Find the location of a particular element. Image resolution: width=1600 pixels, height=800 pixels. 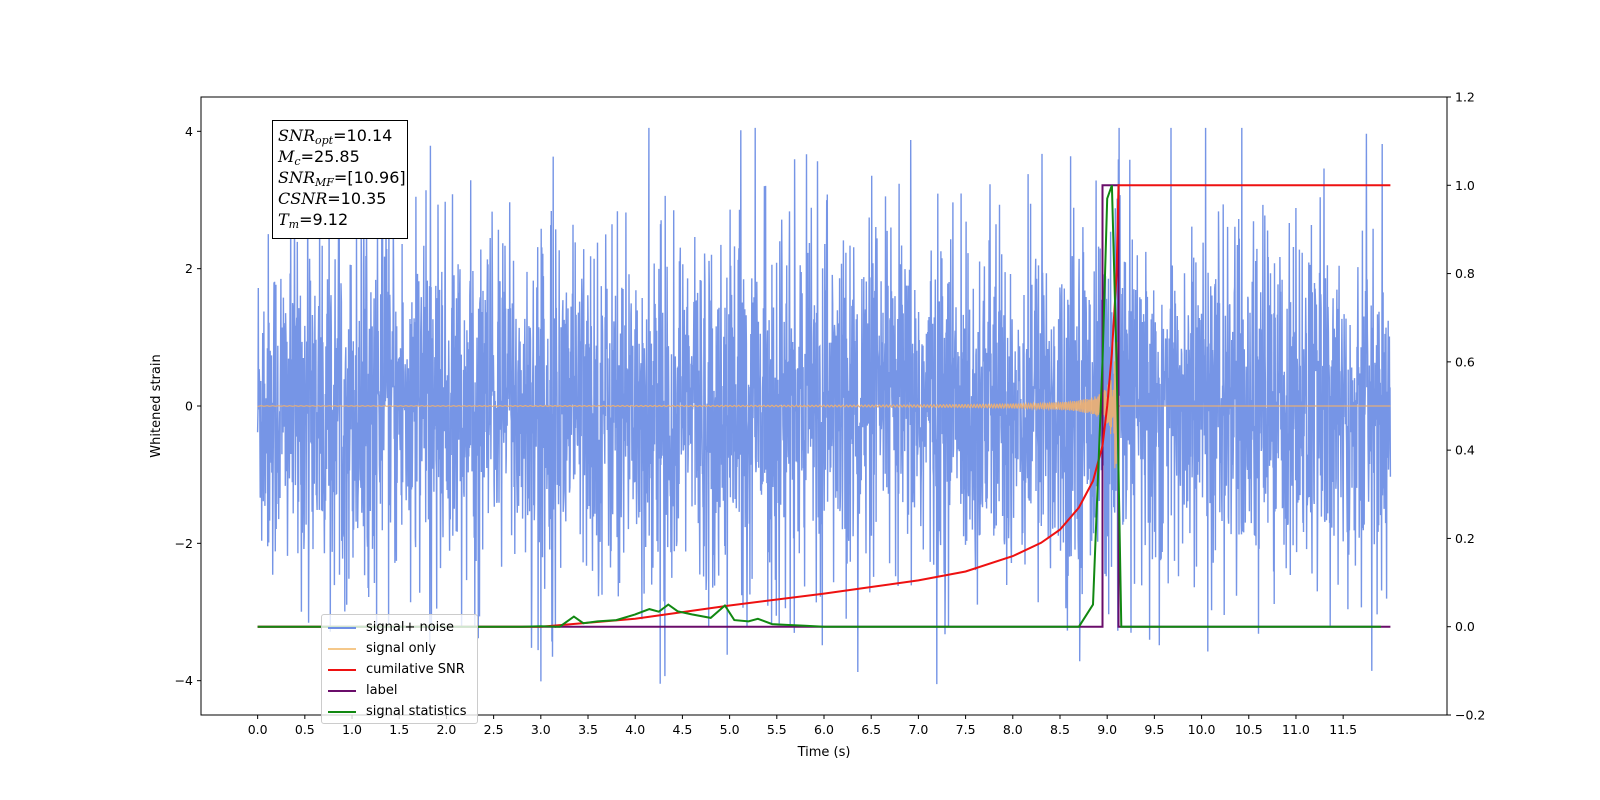

x-tick-label: 8.5 is located at coordinates (1060, 729).